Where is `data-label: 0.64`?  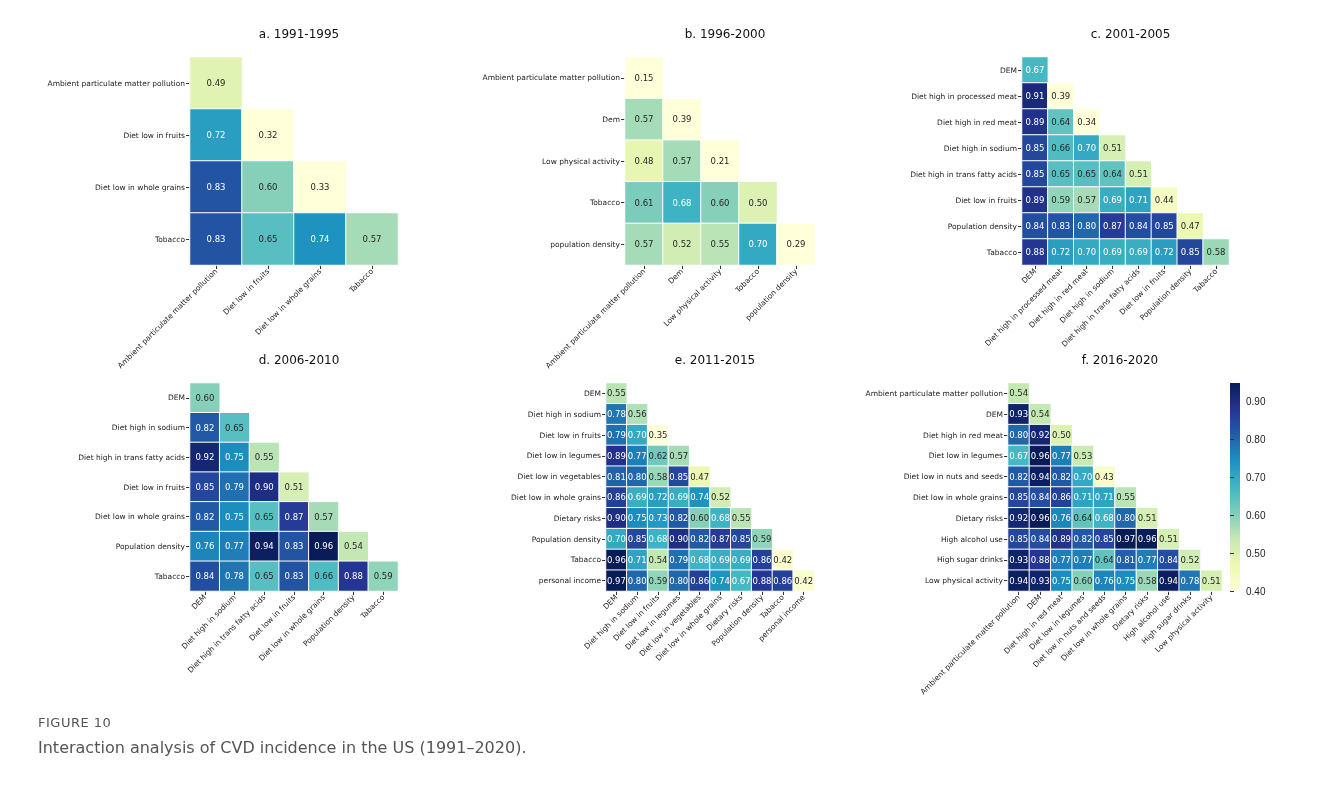 data-label: 0.64 is located at coordinates (1104, 559).